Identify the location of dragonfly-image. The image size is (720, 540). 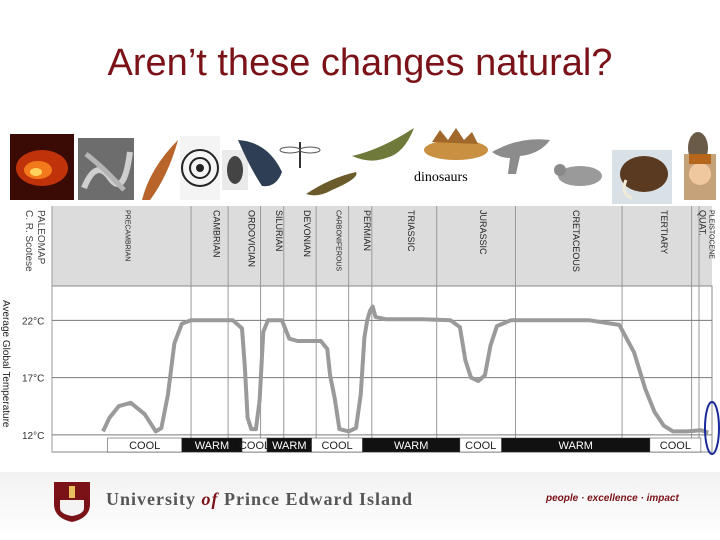
(300, 155).